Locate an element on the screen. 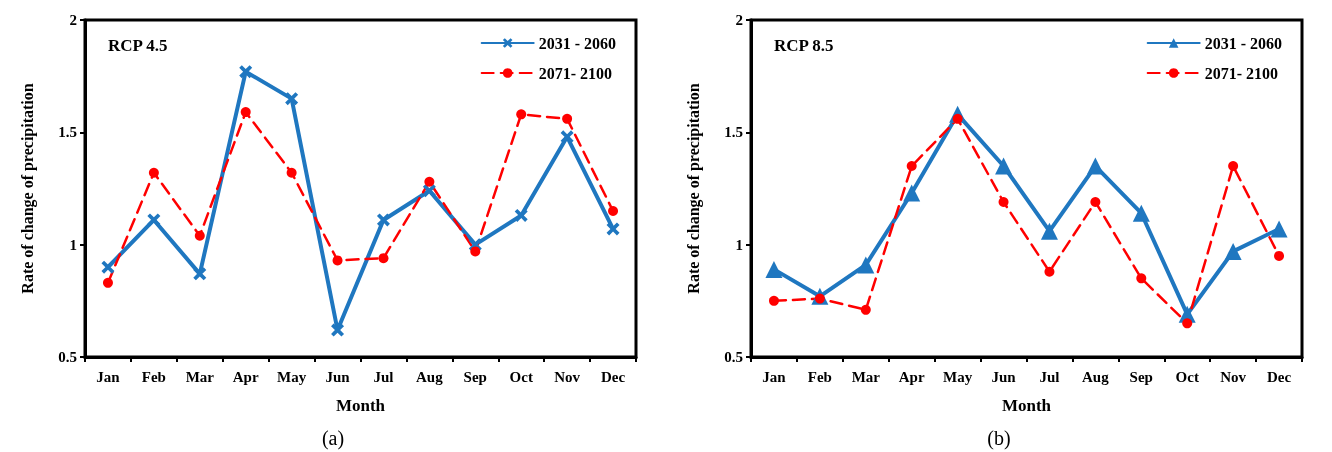 Image resolution: width=1332 pixels, height=452 pixels. text: (b) is located at coordinates (999, 438).